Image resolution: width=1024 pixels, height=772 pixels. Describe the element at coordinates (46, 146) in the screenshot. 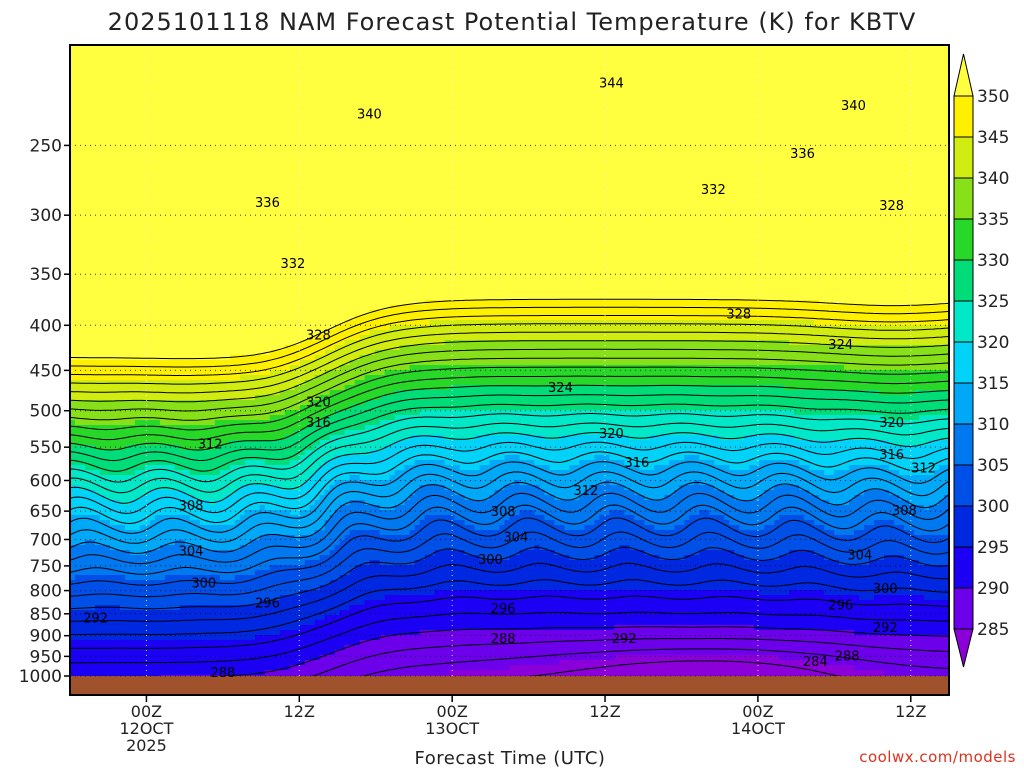

I see `y-tick-label: 250` at that location.